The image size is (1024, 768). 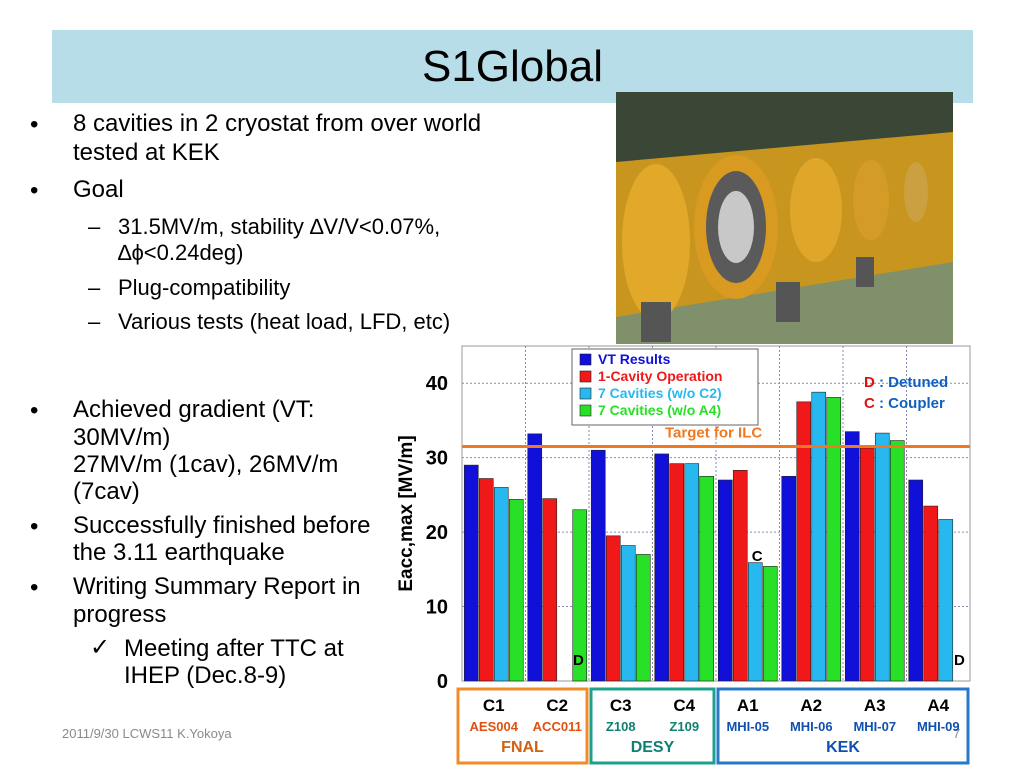 What do you see at coordinates (147, 733) in the screenshot?
I see `footer-text: 2011/9/30 LCWS11 K.Yokoya` at bounding box center [147, 733].